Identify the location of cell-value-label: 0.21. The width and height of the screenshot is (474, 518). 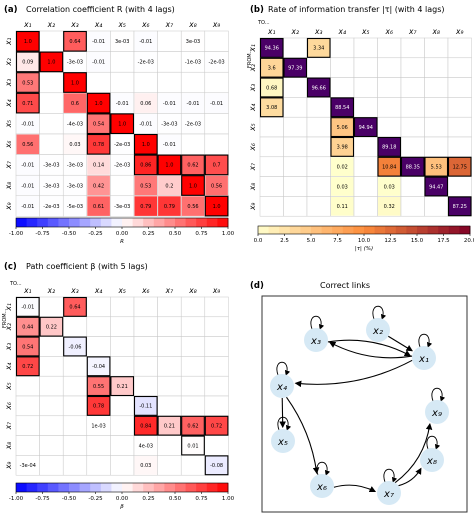
(122, 387).